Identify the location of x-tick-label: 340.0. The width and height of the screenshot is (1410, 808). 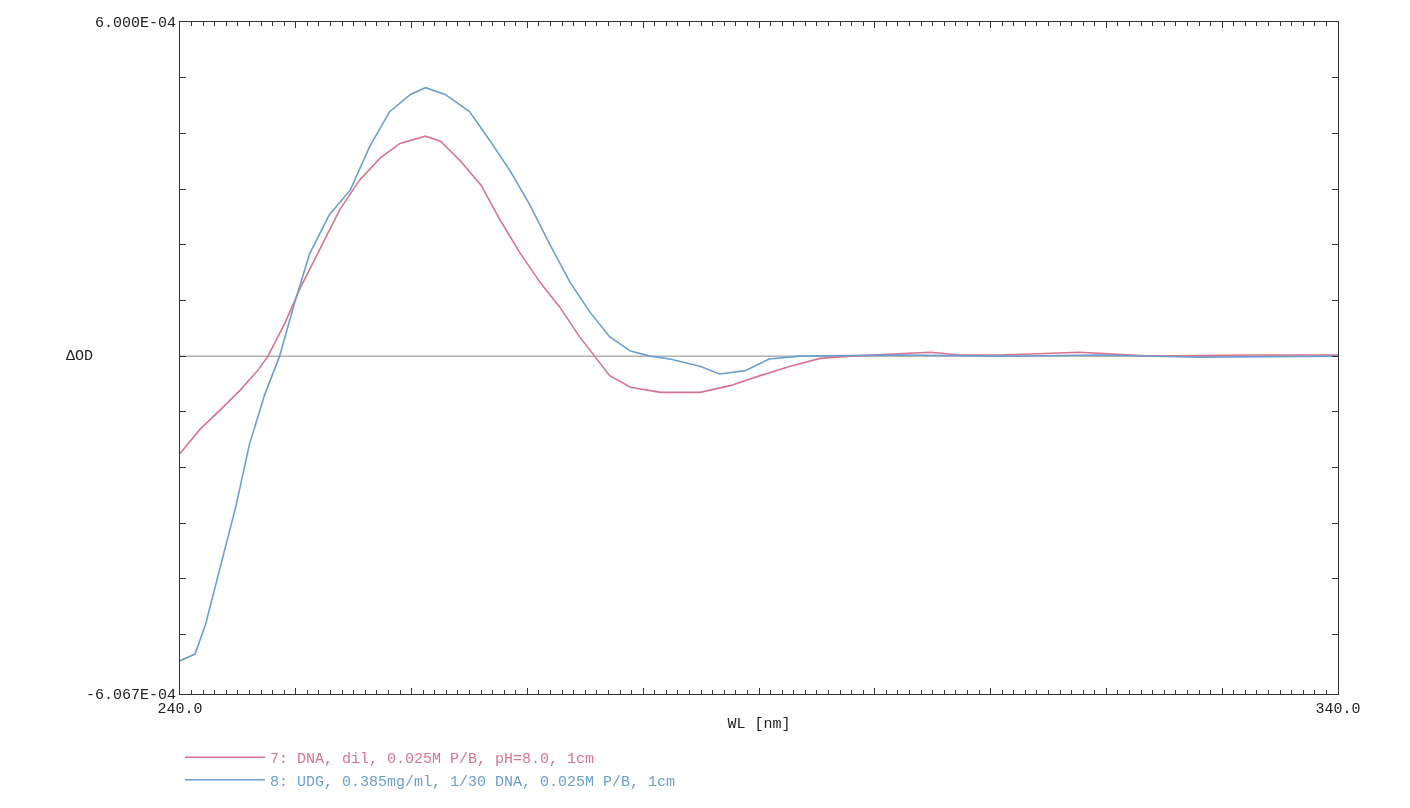
(1338, 709).